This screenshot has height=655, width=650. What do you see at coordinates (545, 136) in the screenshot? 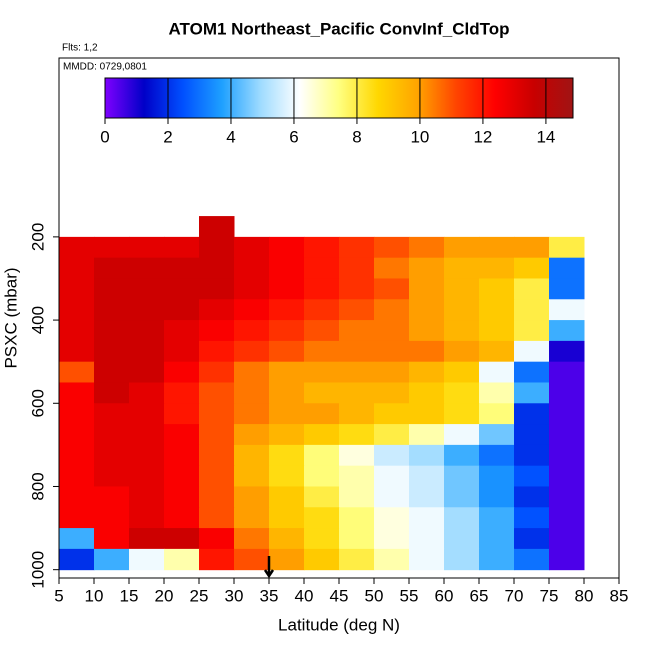
I see `colorbar-tick-label: 14` at bounding box center [545, 136].